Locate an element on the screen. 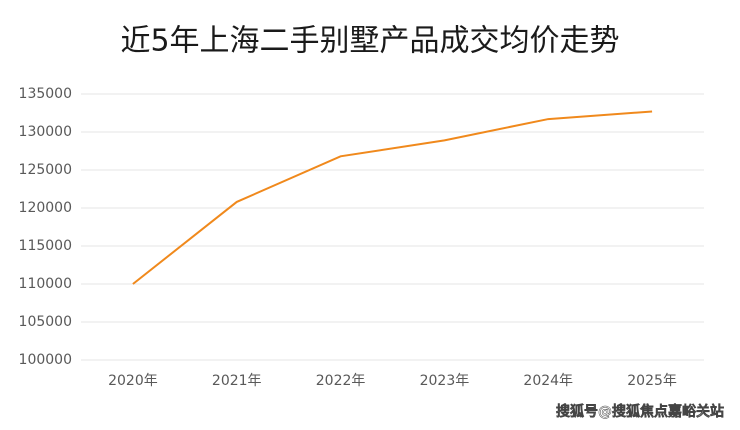 The height and width of the screenshot is (430, 740). x-tick-label: 2020年 is located at coordinates (133, 381).